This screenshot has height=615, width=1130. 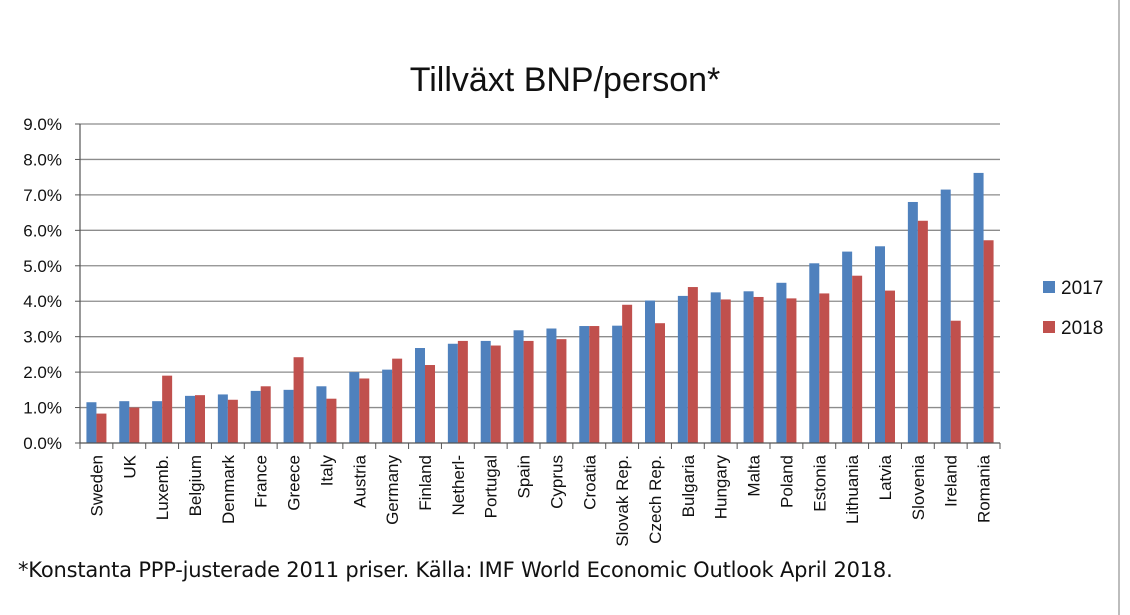 What do you see at coordinates (791, 370) in the screenshot?
I see `bar-2018-Poland` at bounding box center [791, 370].